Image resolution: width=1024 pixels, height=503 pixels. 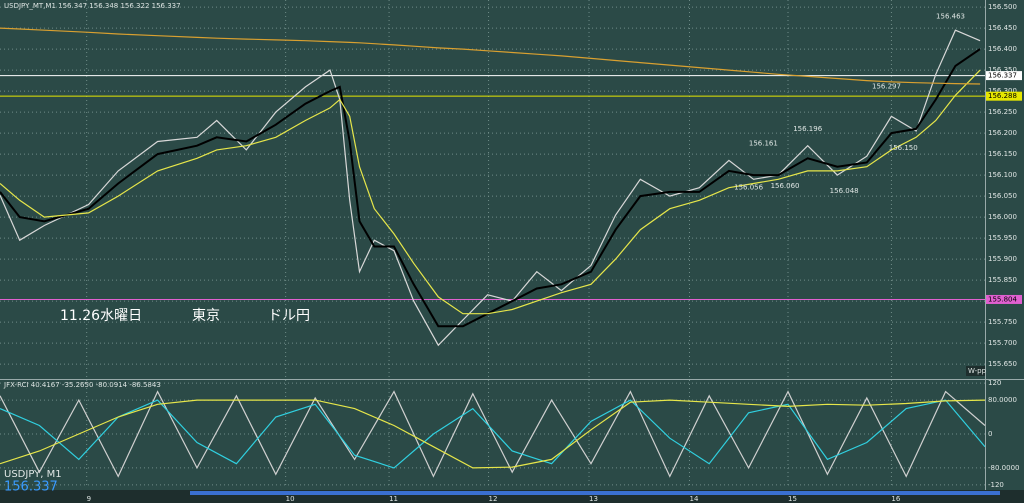 I want to click on y-tick-label: 0, so click(x=990, y=434).